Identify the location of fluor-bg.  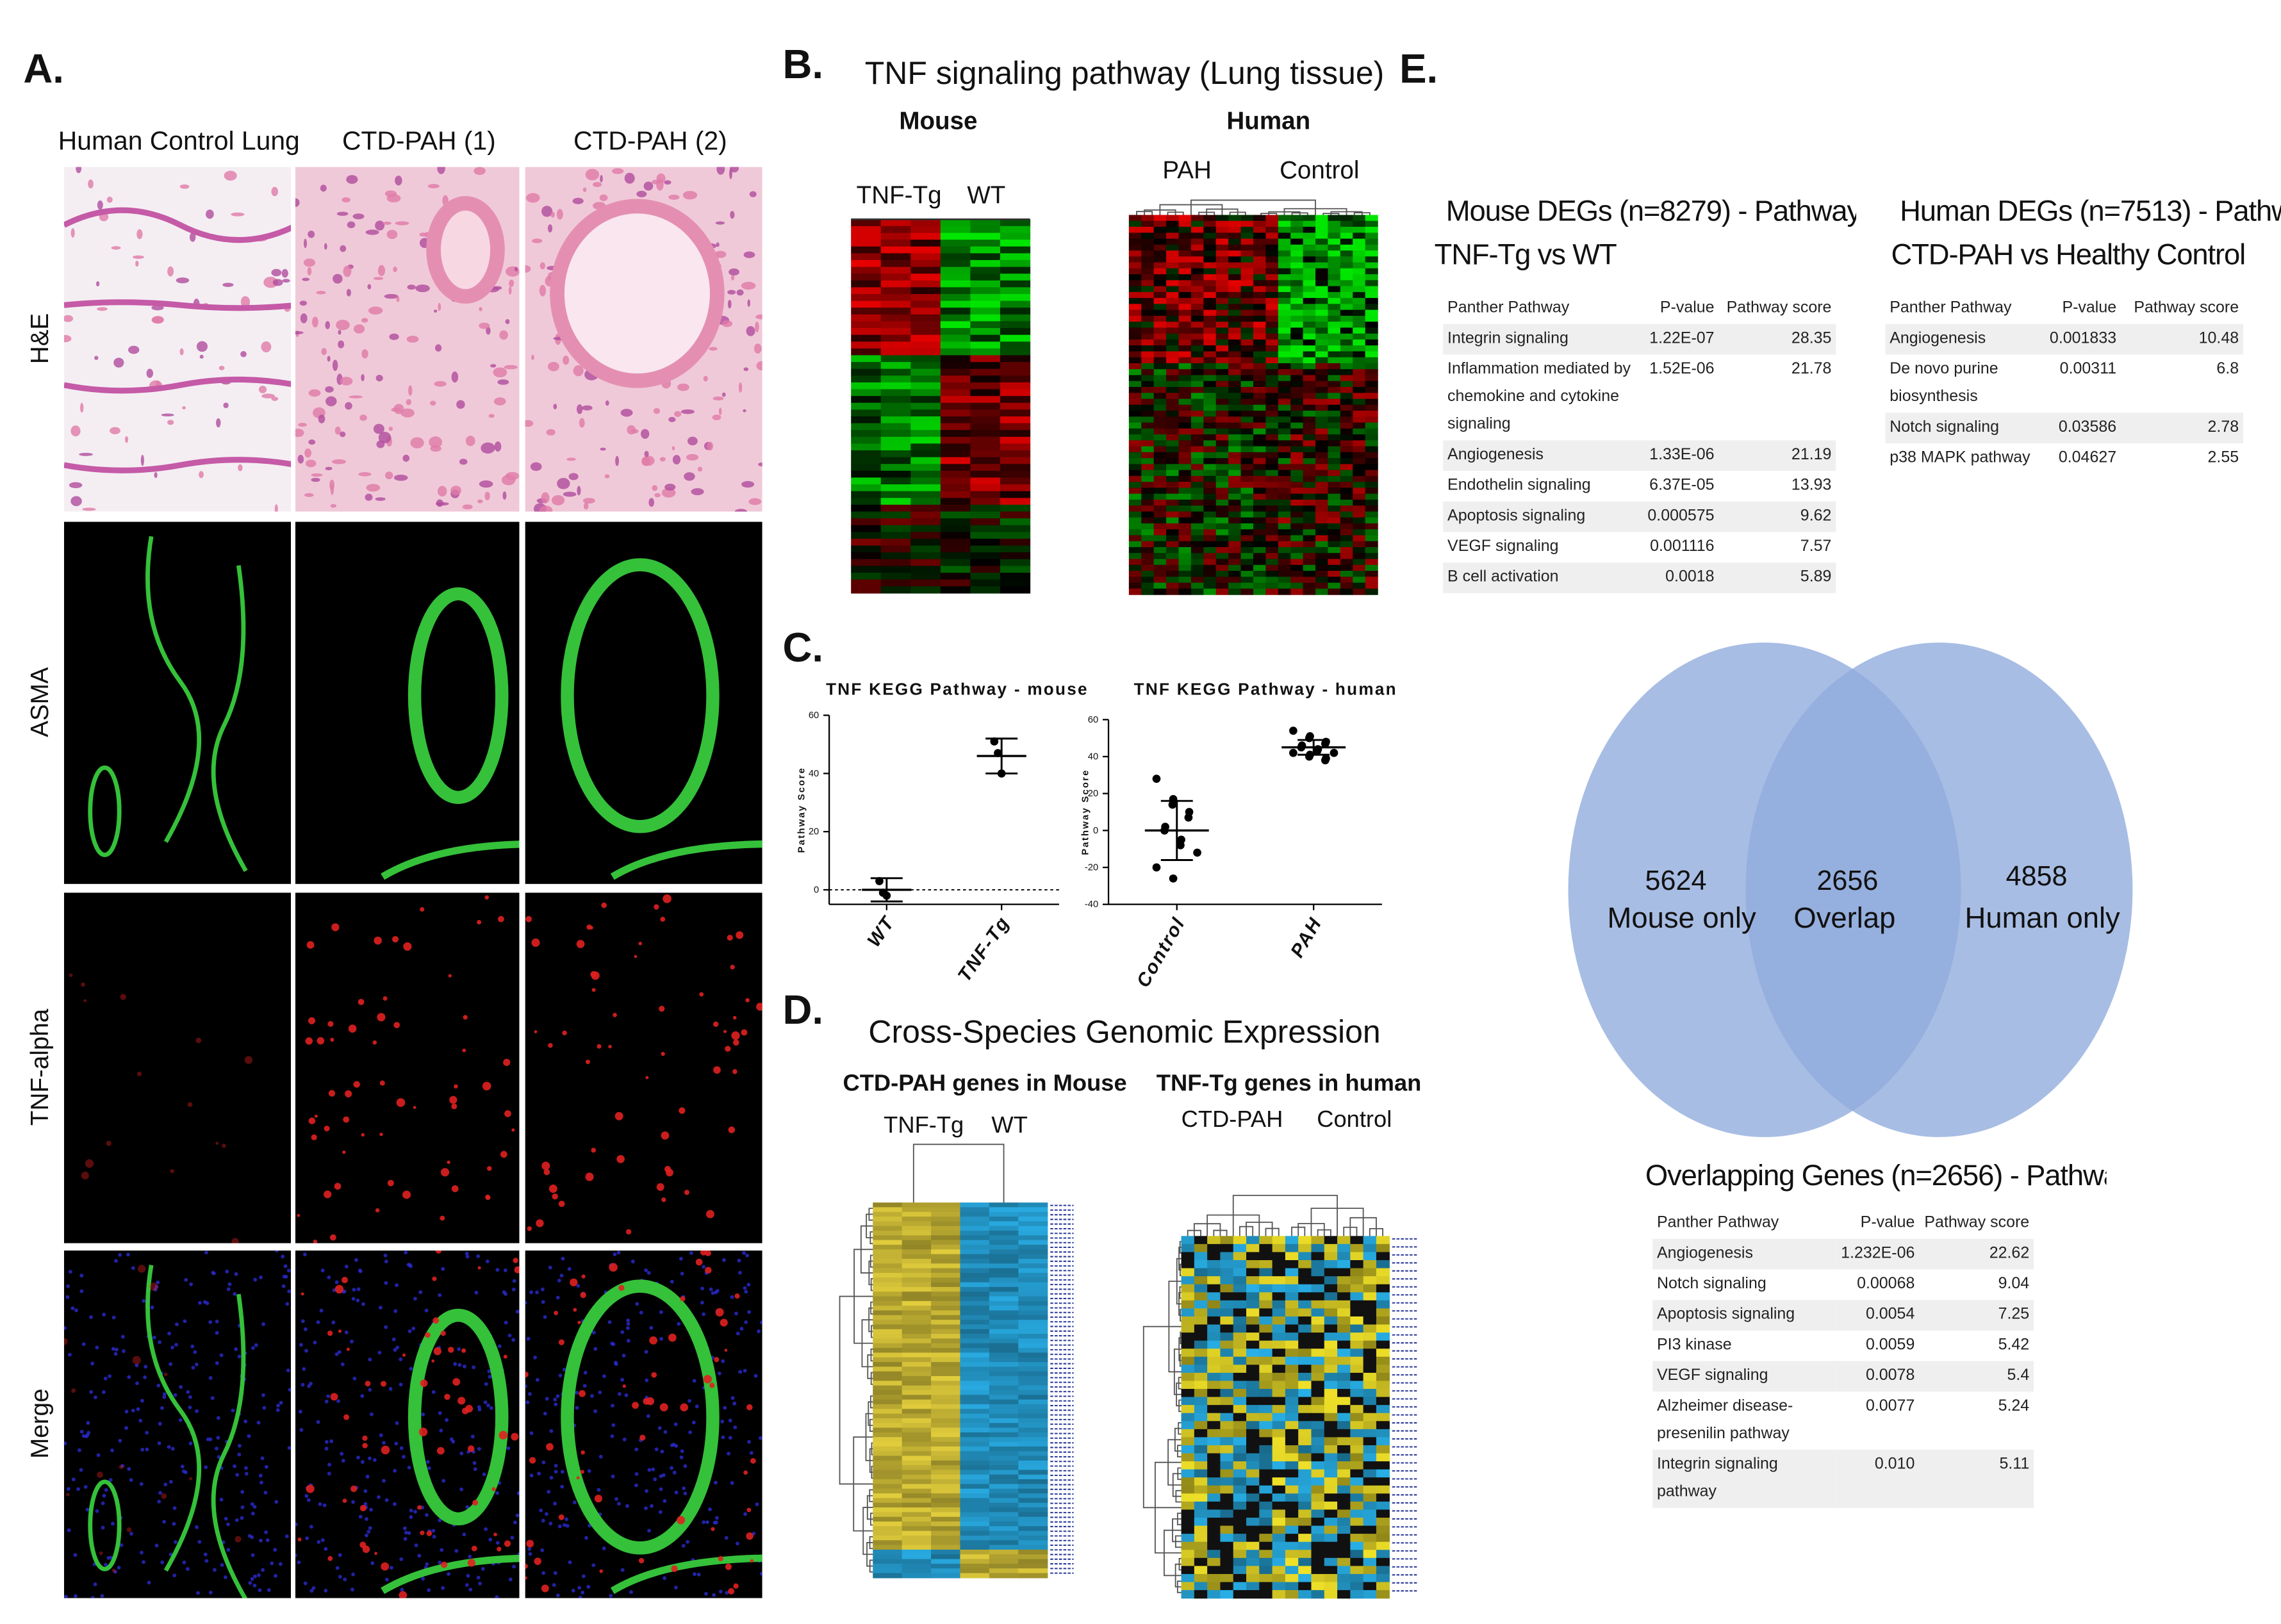
(407, 1424).